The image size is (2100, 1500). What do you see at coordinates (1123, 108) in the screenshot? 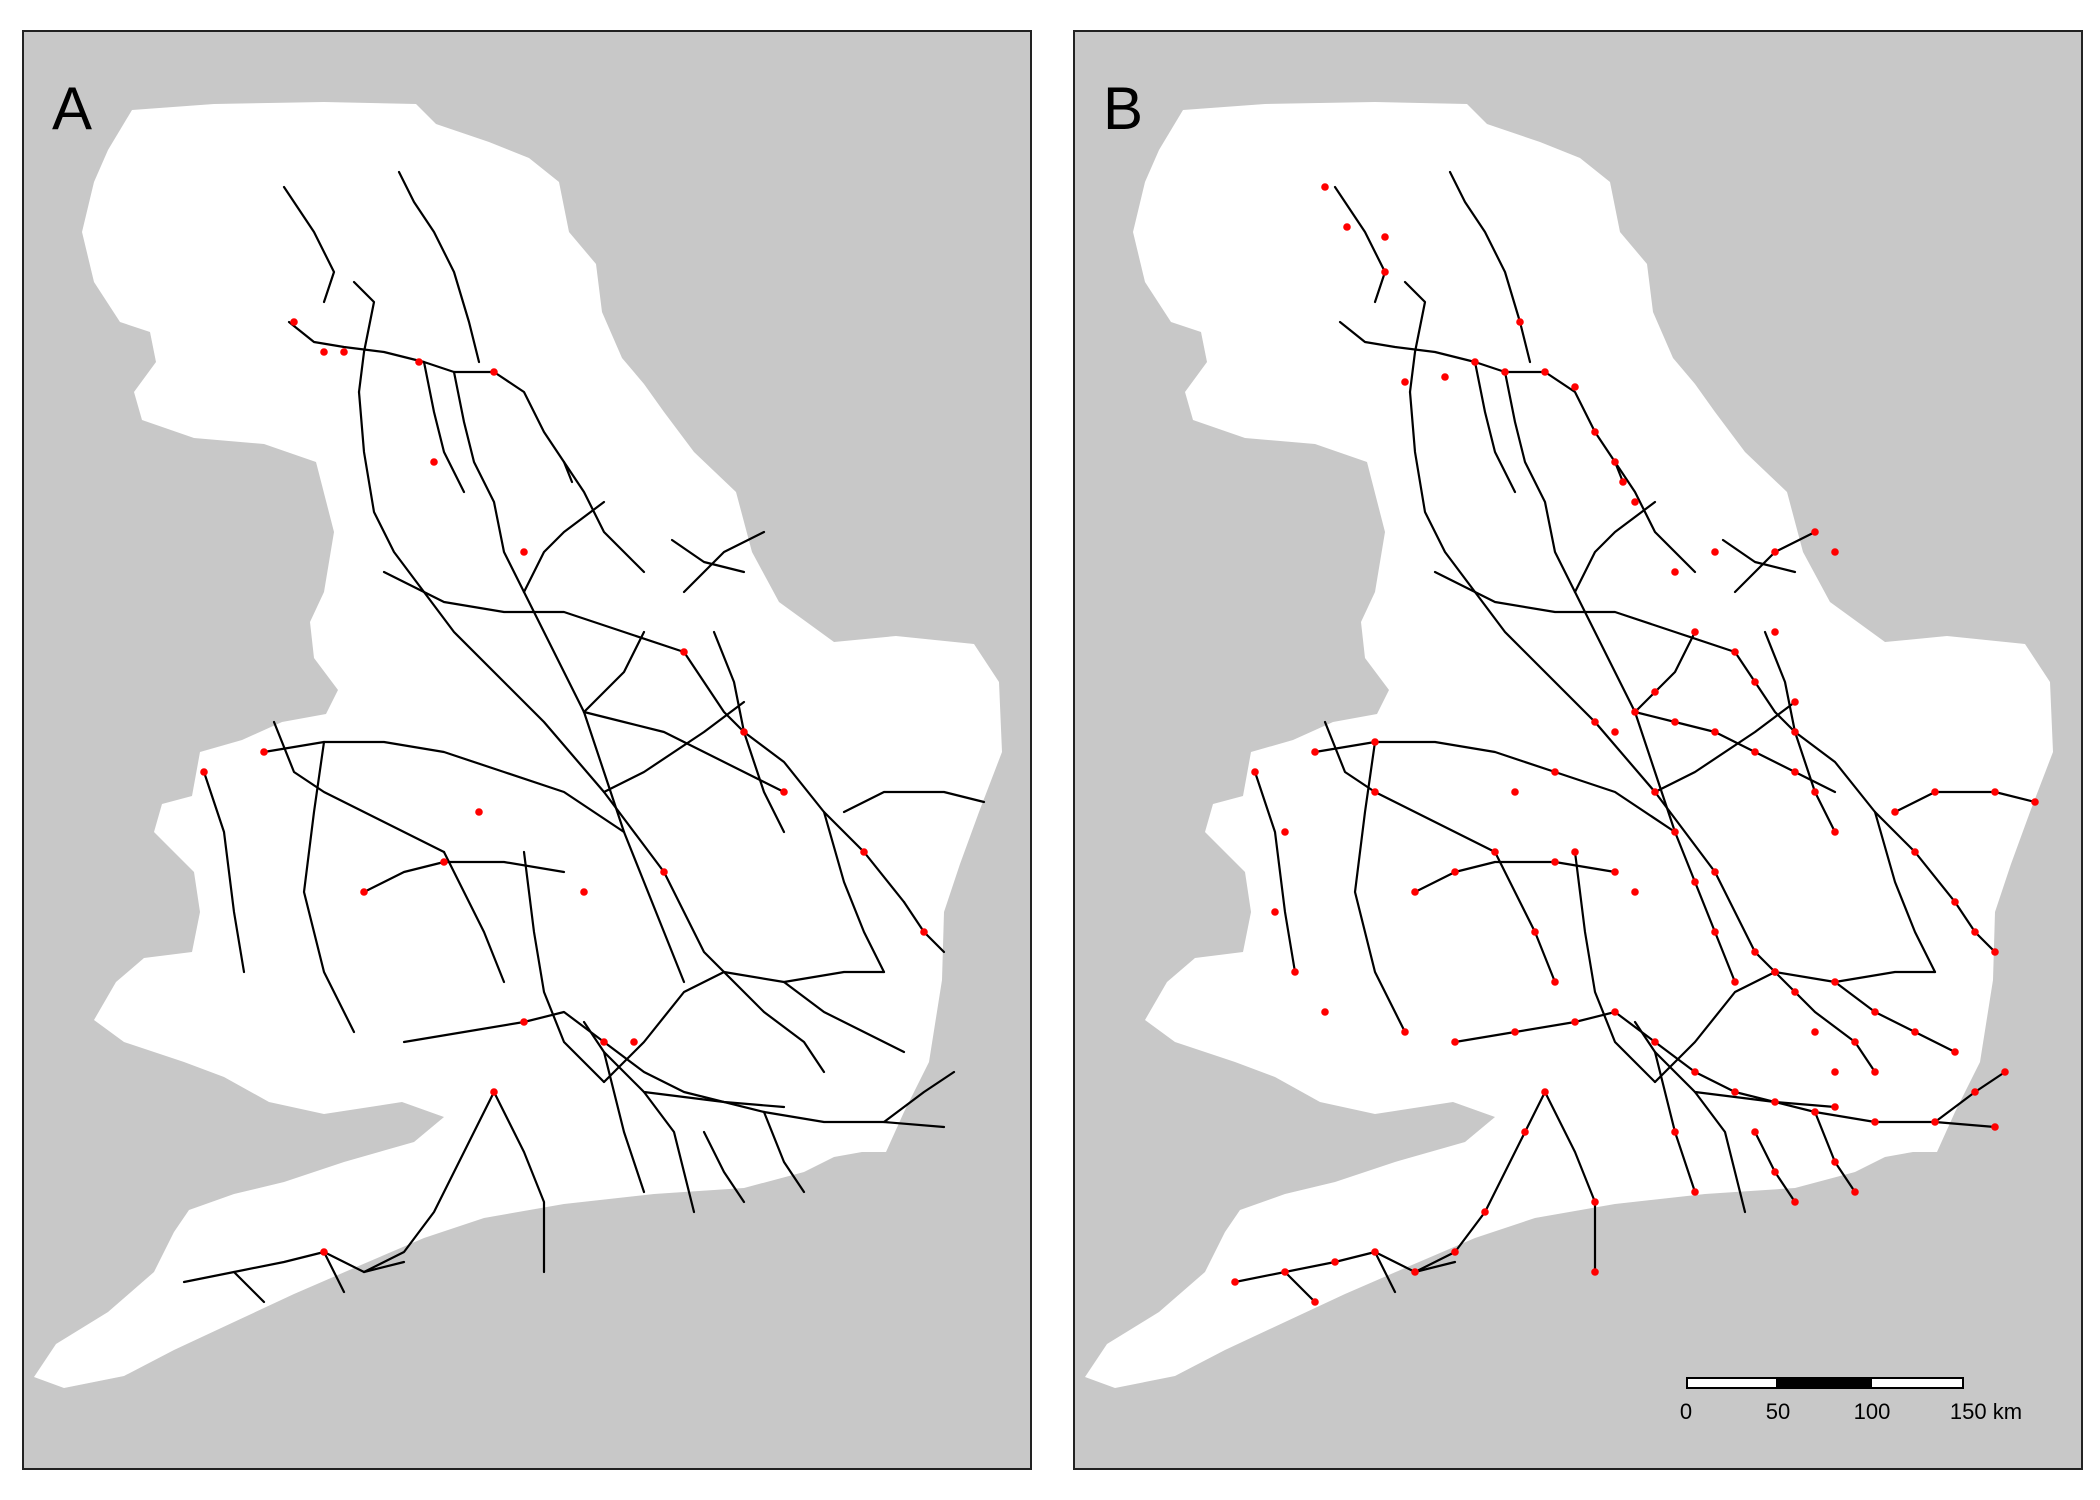
I see `panel-label-b: B` at bounding box center [1123, 108].